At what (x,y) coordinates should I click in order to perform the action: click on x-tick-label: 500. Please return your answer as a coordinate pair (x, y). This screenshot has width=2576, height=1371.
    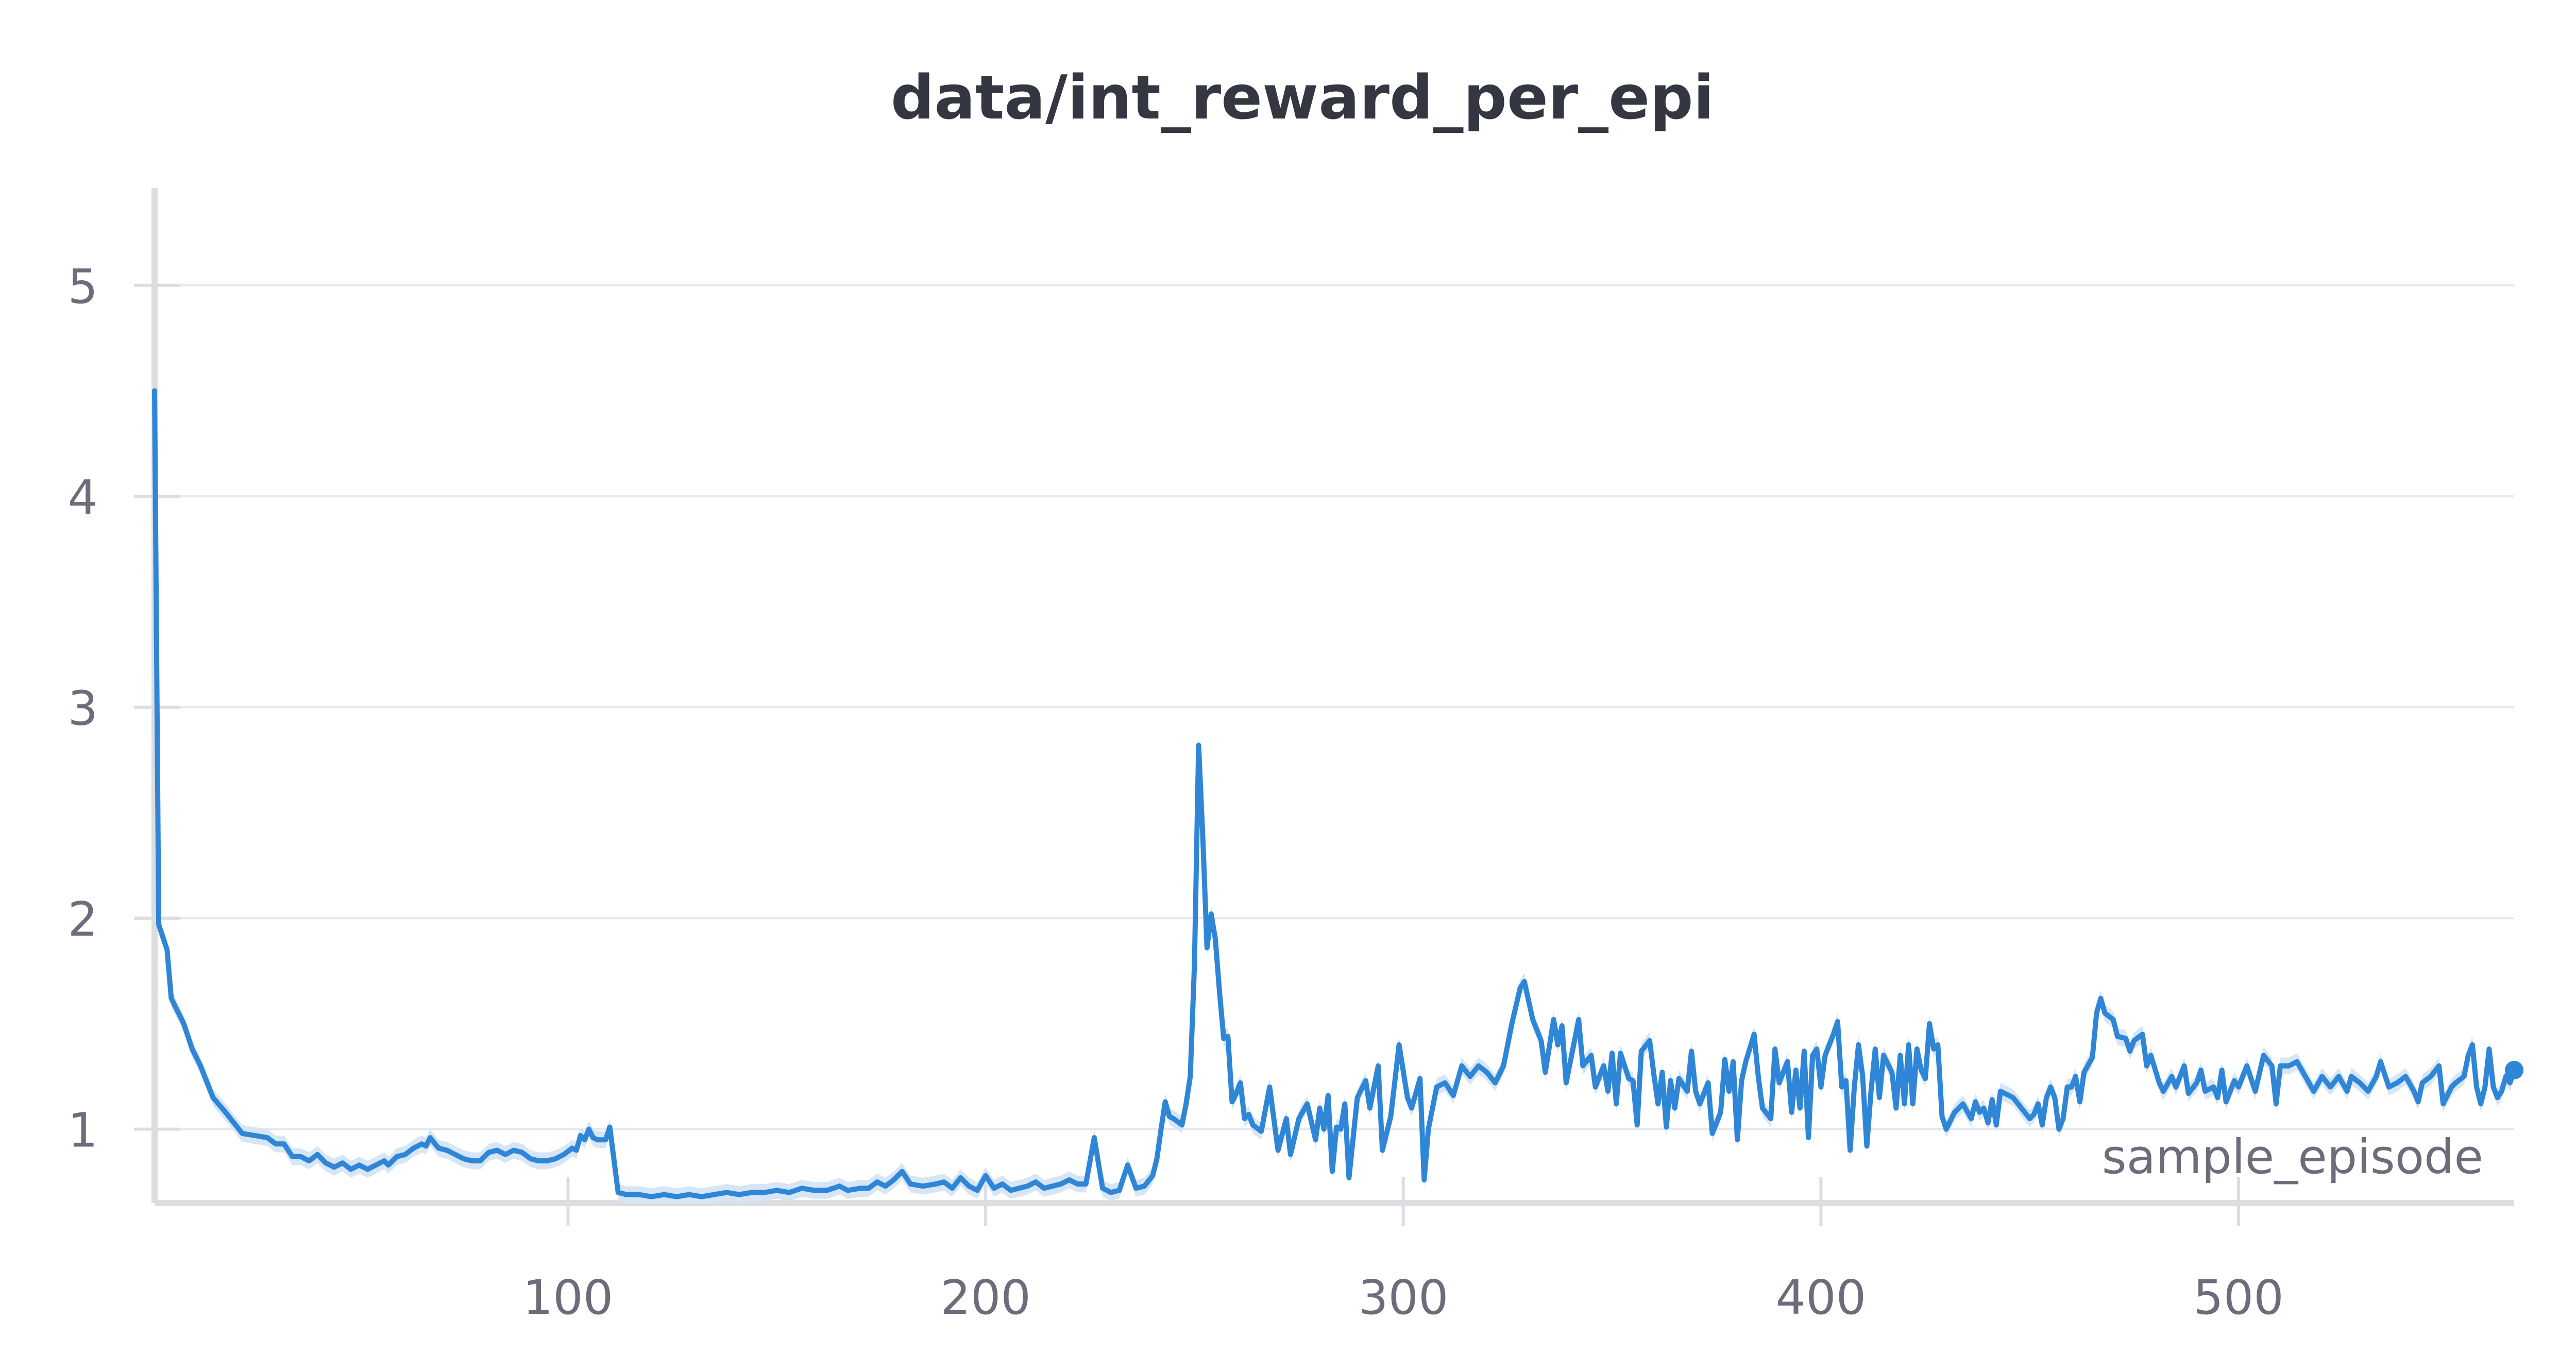
    Looking at the image, I should click on (2238, 1297).